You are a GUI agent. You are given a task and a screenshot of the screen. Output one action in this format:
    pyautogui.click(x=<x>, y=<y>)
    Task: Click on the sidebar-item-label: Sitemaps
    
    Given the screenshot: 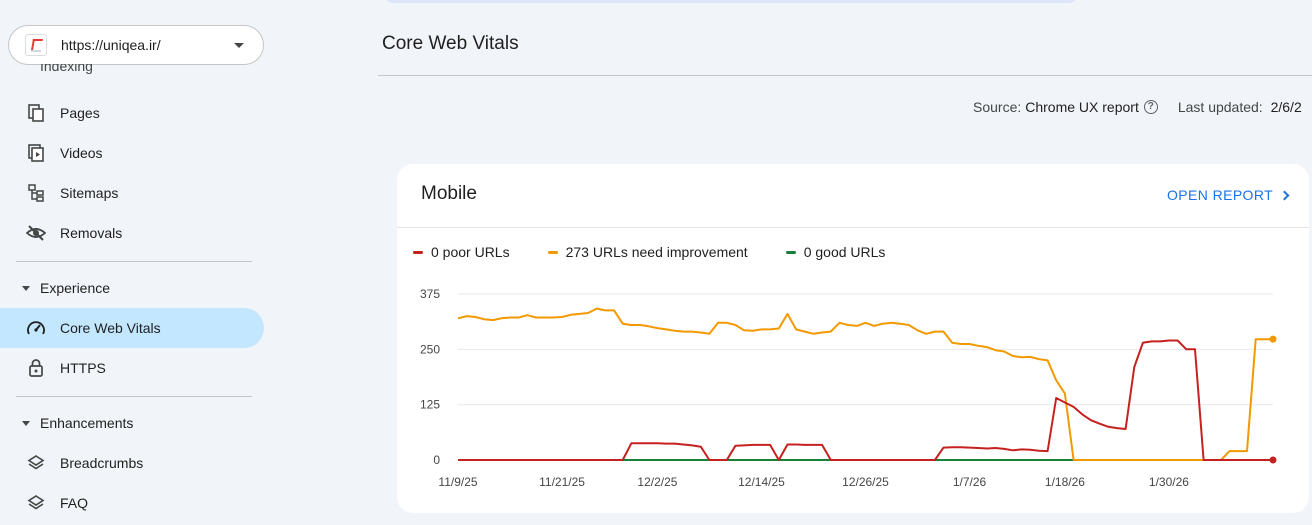 What is the action you would take?
    pyautogui.click(x=89, y=193)
    